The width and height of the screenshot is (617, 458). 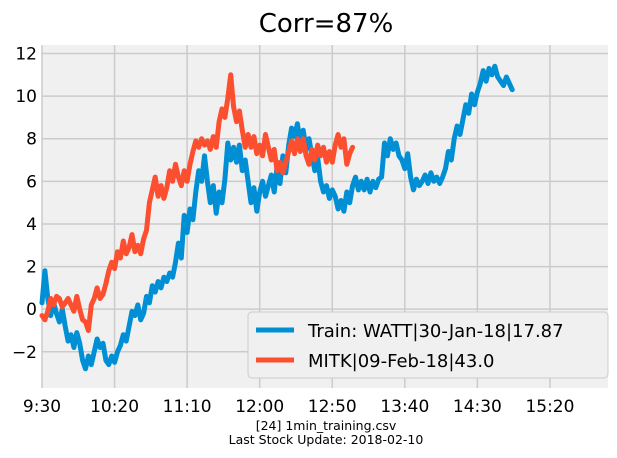 I want to click on legend-label-mitk: MITK|09-Feb-18|43.0, so click(x=401, y=361).